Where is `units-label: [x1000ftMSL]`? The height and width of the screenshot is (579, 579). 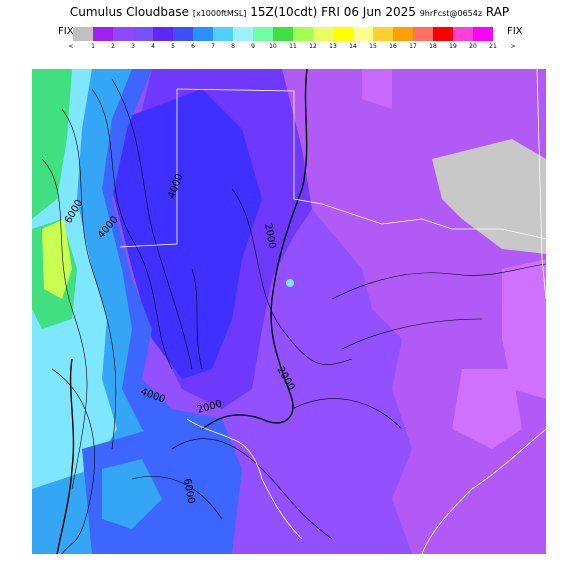
units-label: [x1000ftMSL] is located at coordinates (219, 13).